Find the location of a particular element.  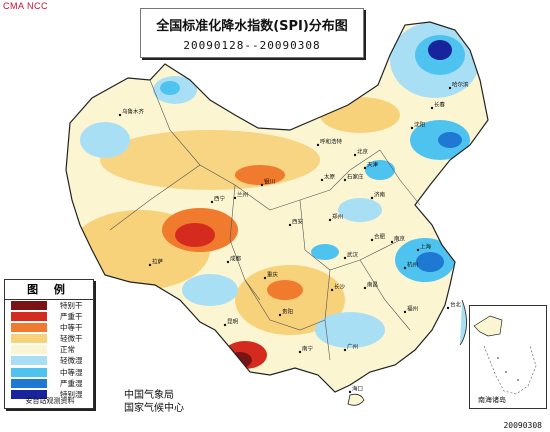

map-title-box: 全国标准化降水指数(SPI)分布图 20090128--20090308 is located at coordinates (252, 33).